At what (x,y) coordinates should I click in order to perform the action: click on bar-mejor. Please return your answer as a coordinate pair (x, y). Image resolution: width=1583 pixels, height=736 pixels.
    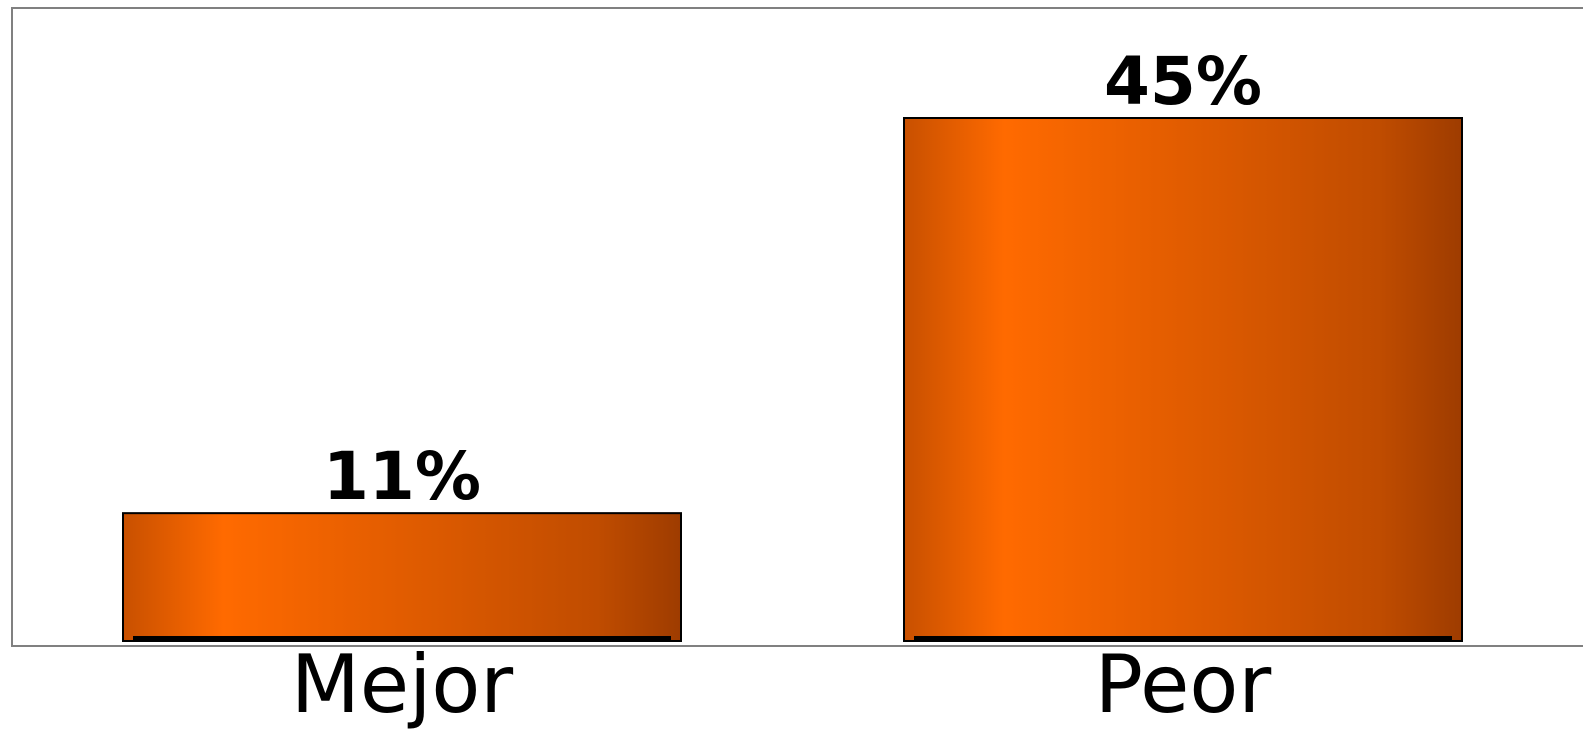
    Looking at the image, I should click on (402, 577).